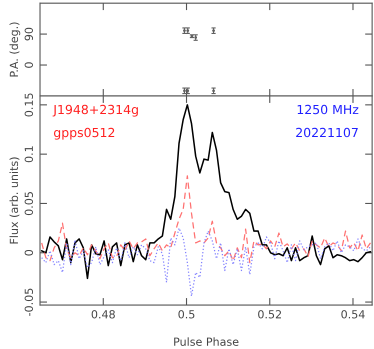 The image size is (374, 349). I want to click on y-tick-label: 0.05, so click(29, 204).